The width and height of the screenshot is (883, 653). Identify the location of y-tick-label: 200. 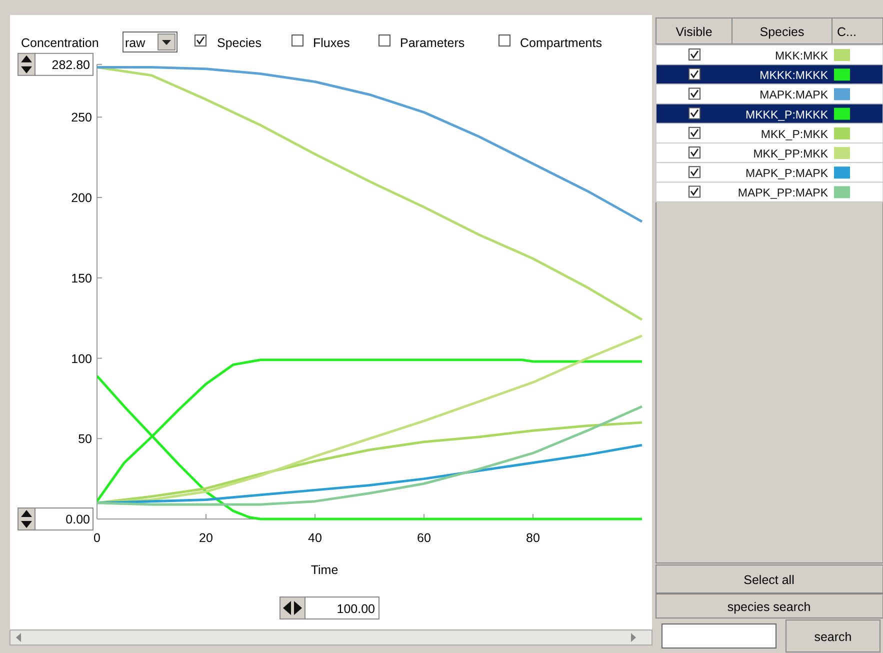
(81, 198).